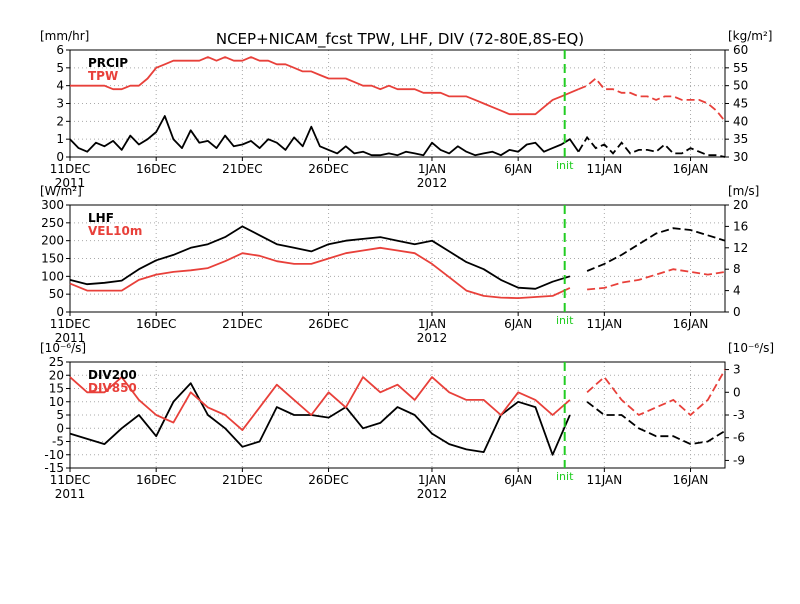  What do you see at coordinates (737, 370) in the screenshot?
I see `right-tick-label: 3` at bounding box center [737, 370].